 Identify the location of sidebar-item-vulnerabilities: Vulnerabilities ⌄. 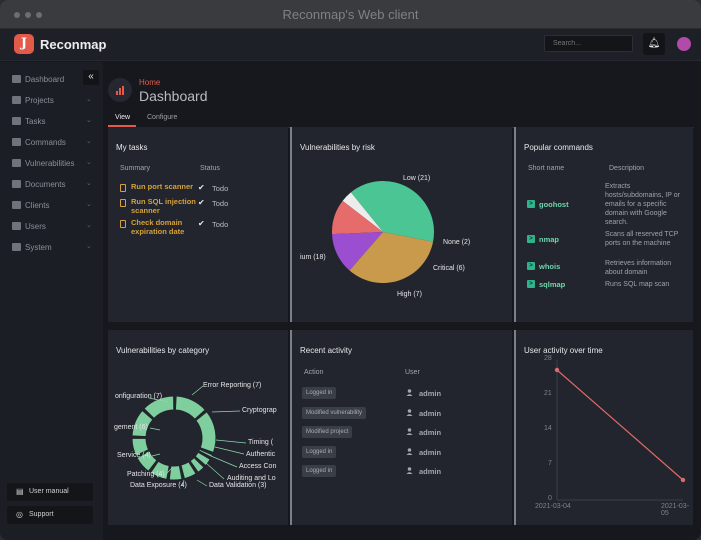
(51, 164).